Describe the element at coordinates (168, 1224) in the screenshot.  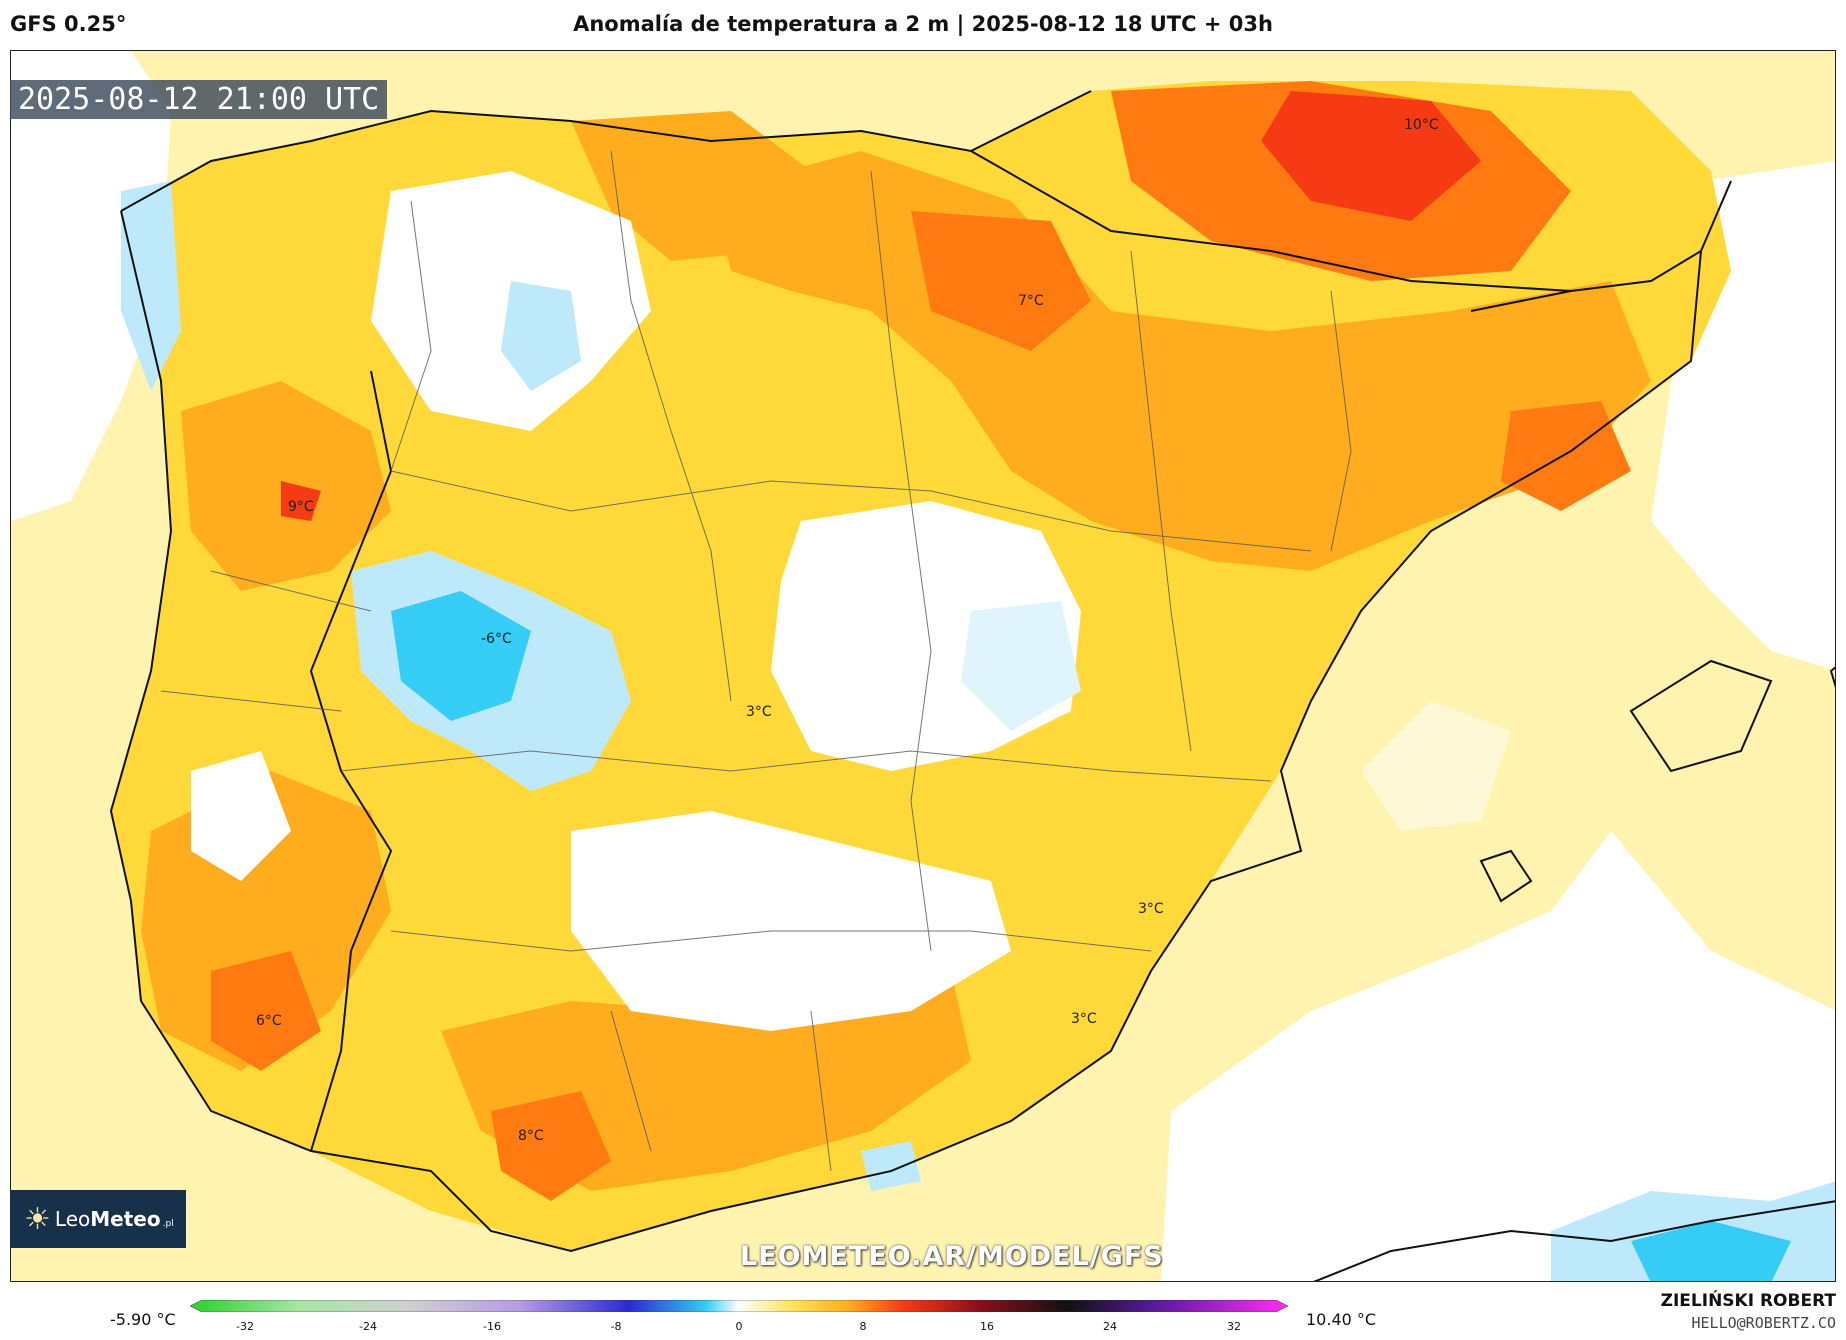
I see `logo-suffix: .pl` at that location.